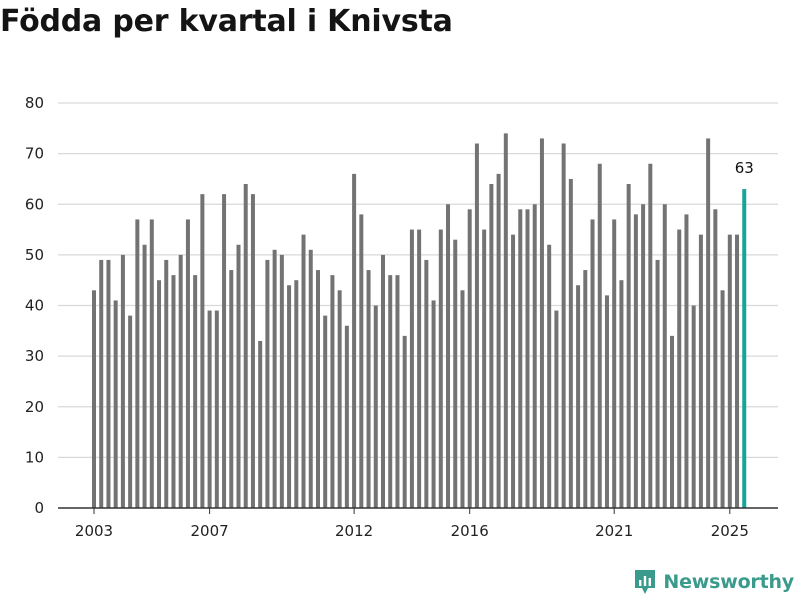 The height and width of the screenshot is (600, 800). Describe the element at coordinates (94, 531) in the screenshot. I see `x-tick-label: 2003` at that location.